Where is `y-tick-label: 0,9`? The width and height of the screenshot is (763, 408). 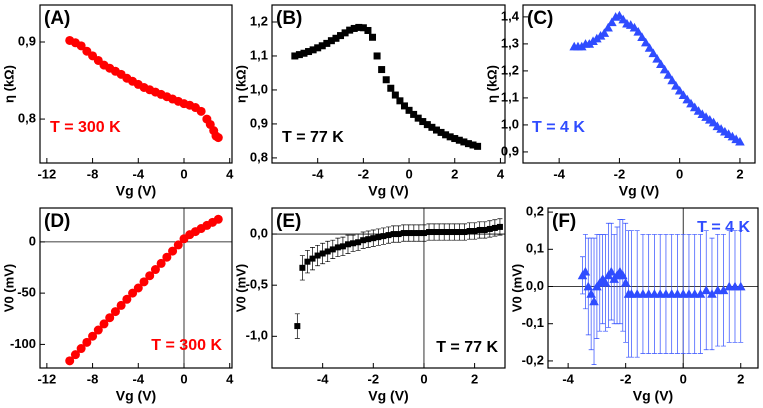
y-tick-label: 0,9 is located at coordinates (259, 122).